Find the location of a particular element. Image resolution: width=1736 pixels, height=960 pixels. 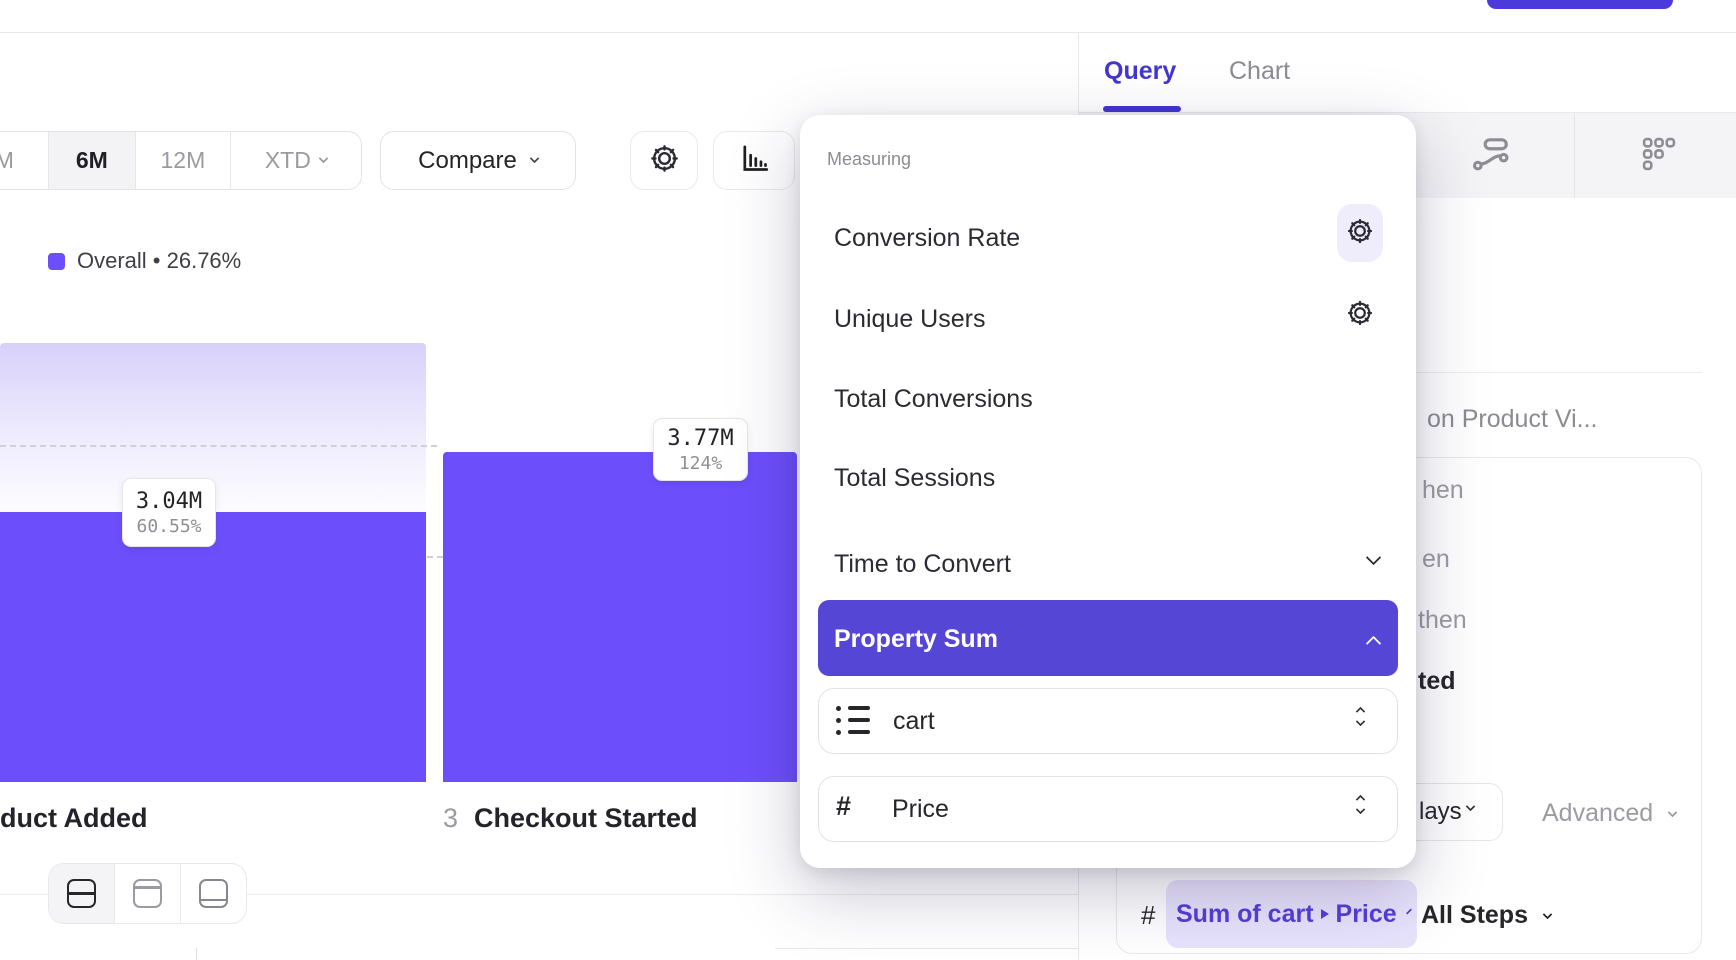

time-range-xtd: XTD is located at coordinates (295, 160).